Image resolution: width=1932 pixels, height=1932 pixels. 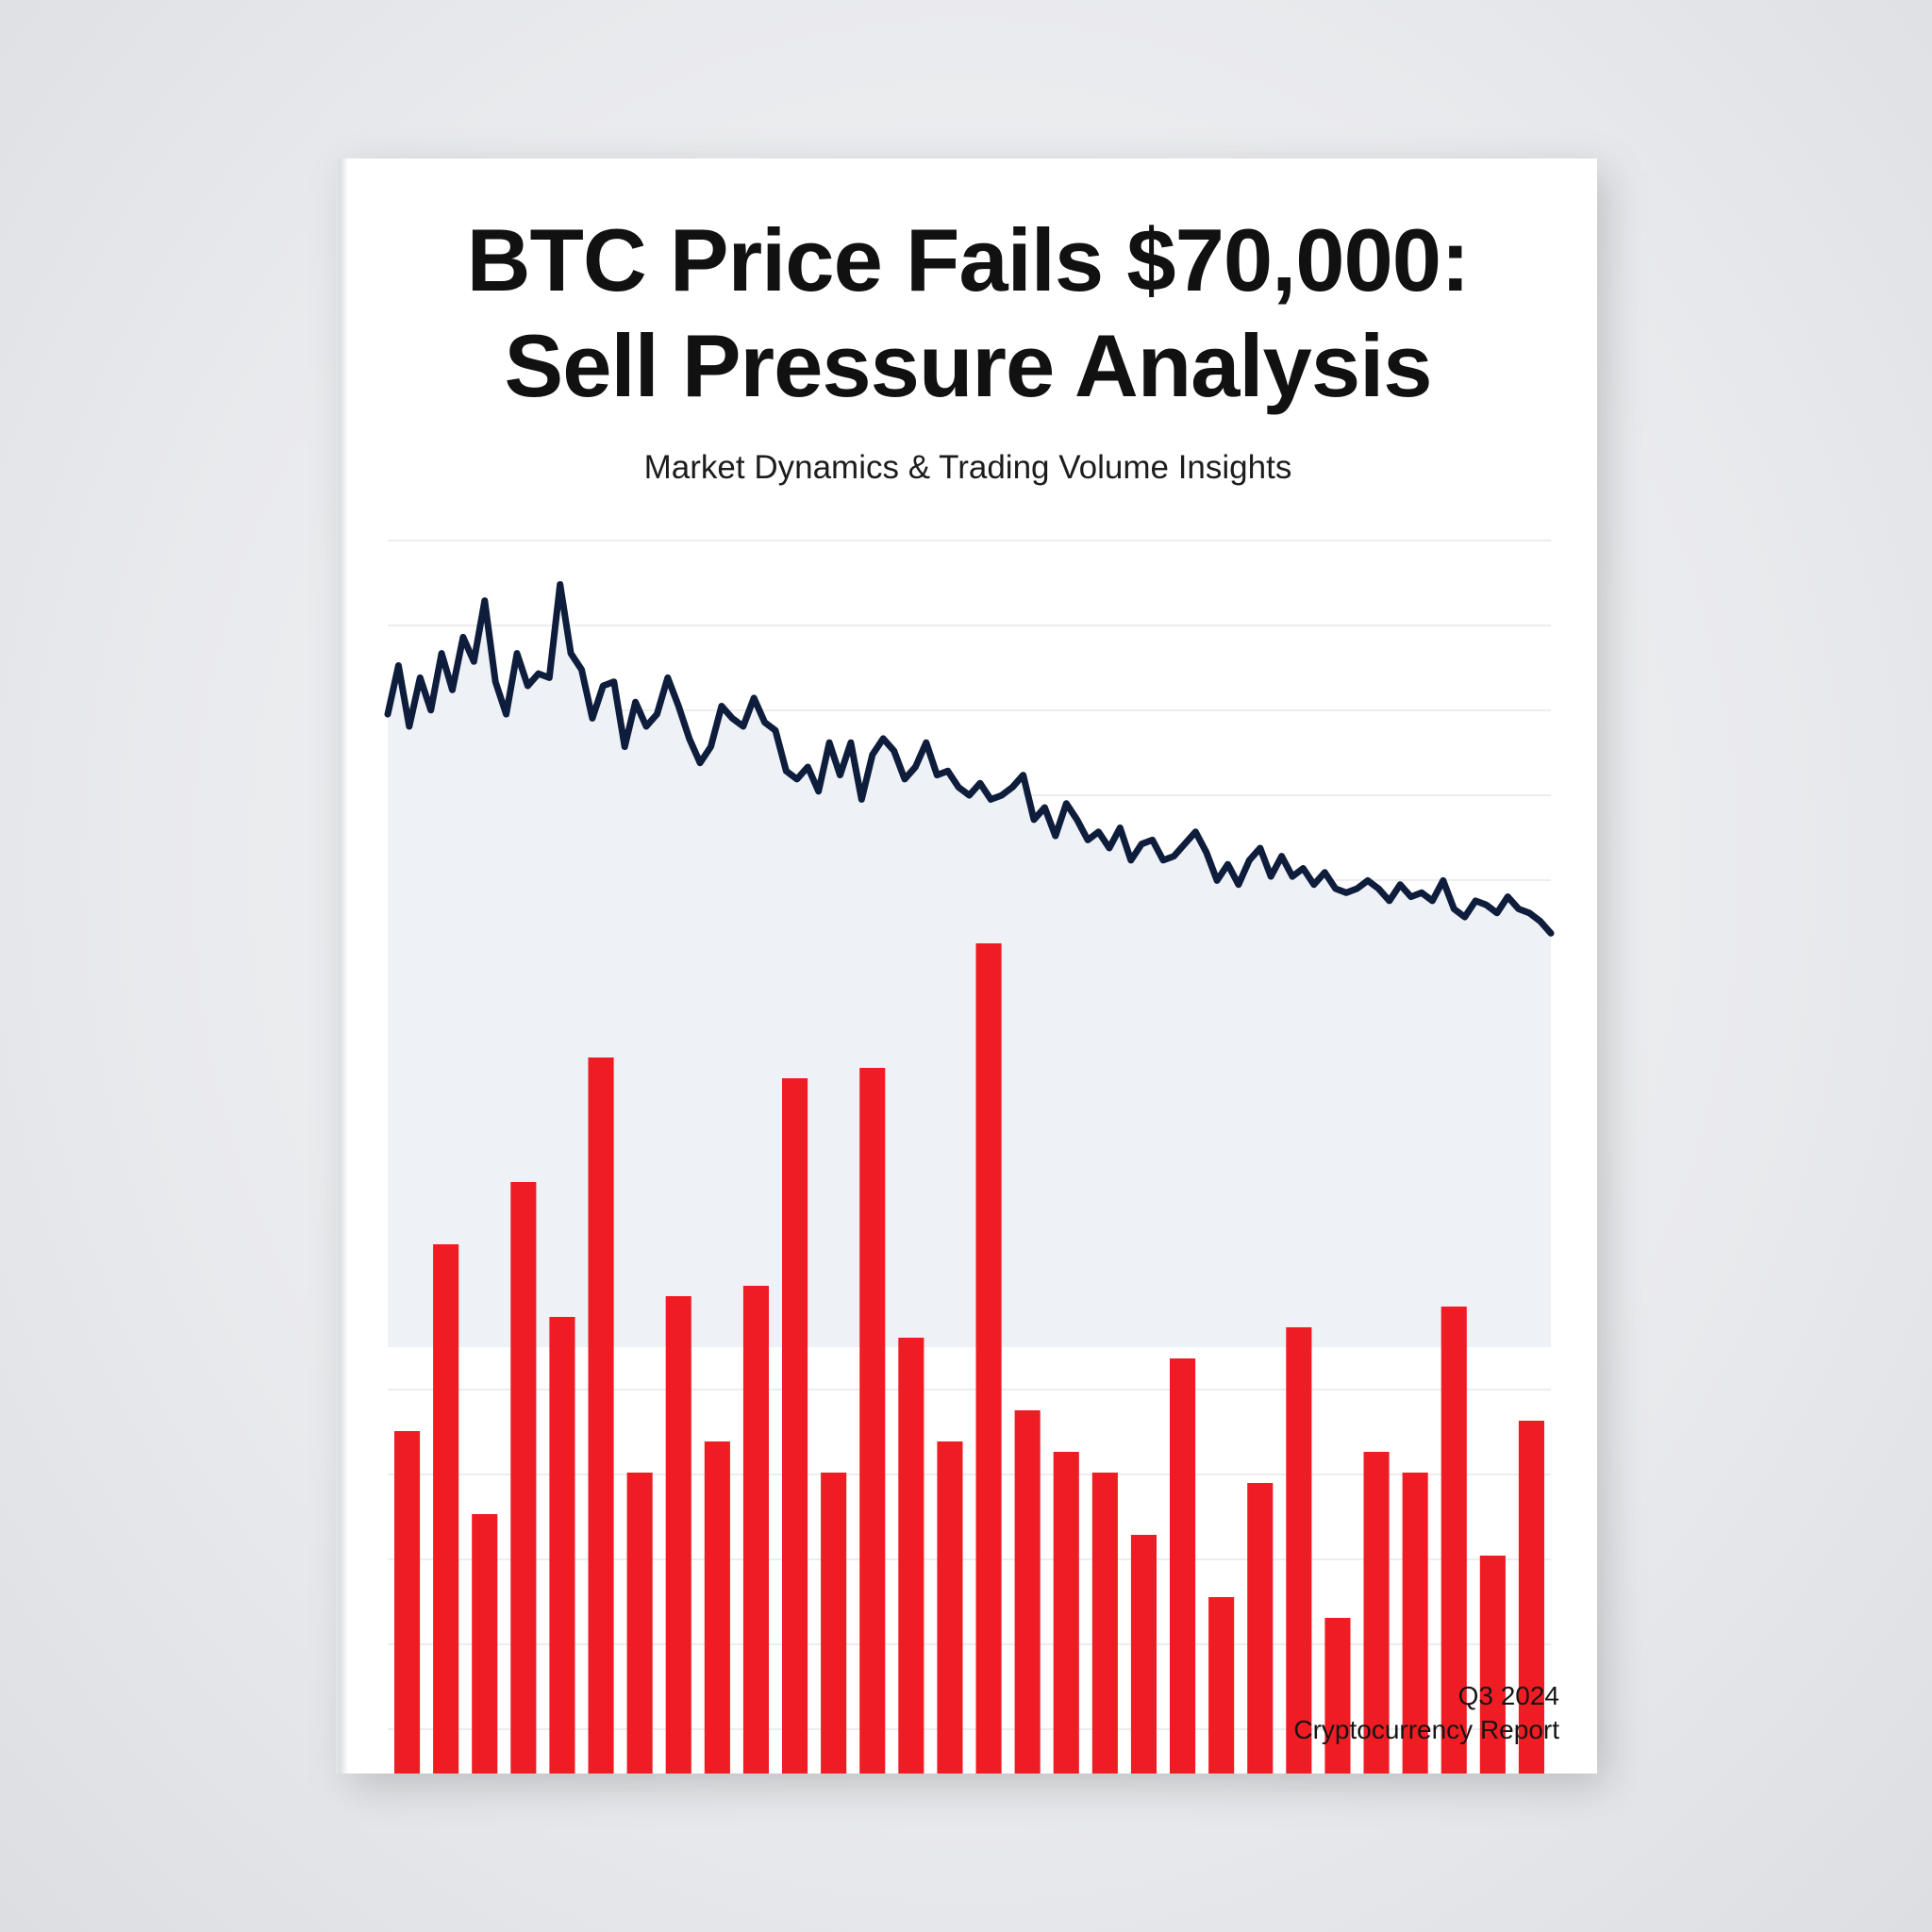 I want to click on report-footer: Q3 2024 Cryptocurrency Report, so click(x=1426, y=1713).